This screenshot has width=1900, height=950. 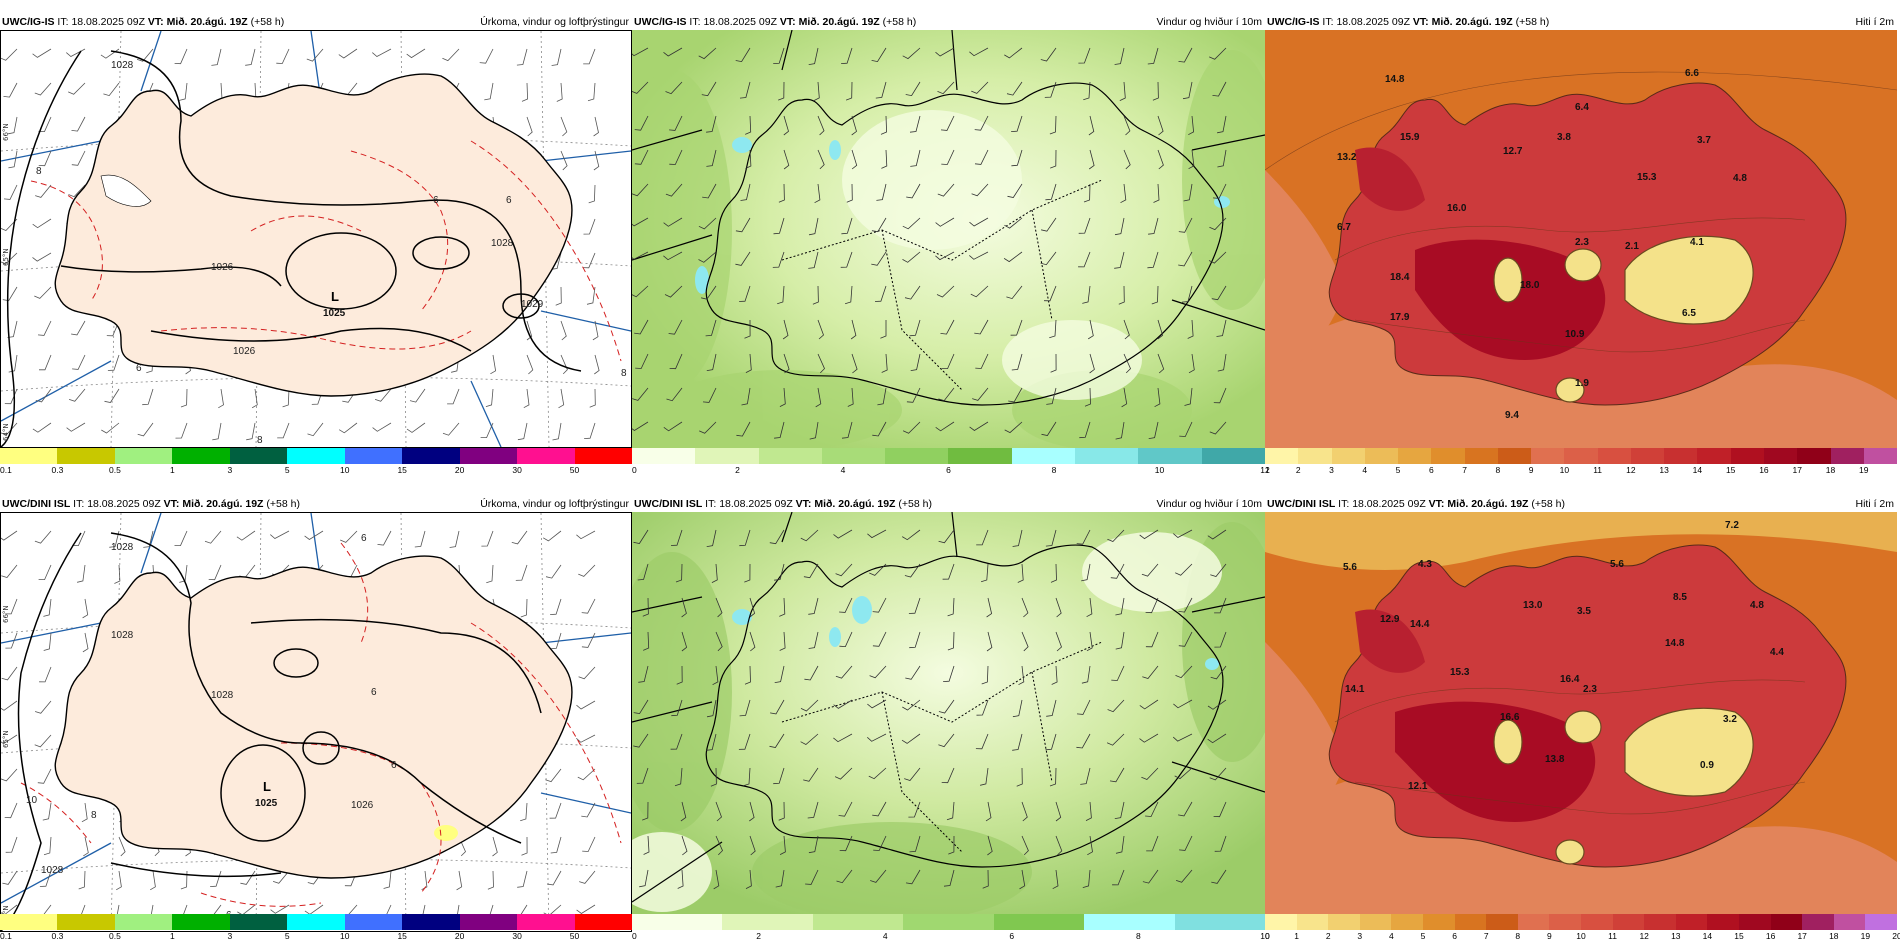 I want to click on colorbar-label: 10, so click(x=344, y=470).